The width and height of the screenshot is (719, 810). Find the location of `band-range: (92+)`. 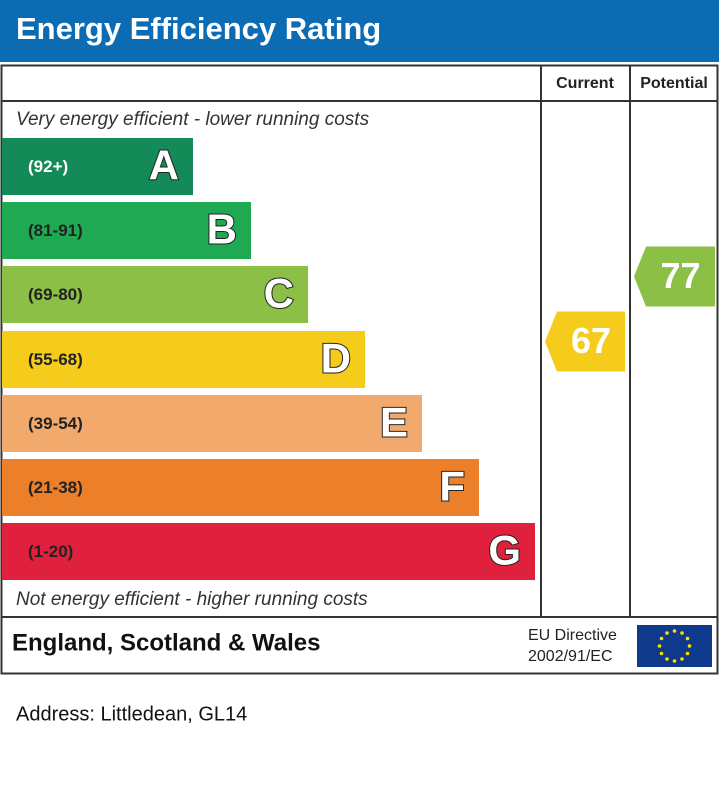

band-range: (92+) is located at coordinates (48, 166).